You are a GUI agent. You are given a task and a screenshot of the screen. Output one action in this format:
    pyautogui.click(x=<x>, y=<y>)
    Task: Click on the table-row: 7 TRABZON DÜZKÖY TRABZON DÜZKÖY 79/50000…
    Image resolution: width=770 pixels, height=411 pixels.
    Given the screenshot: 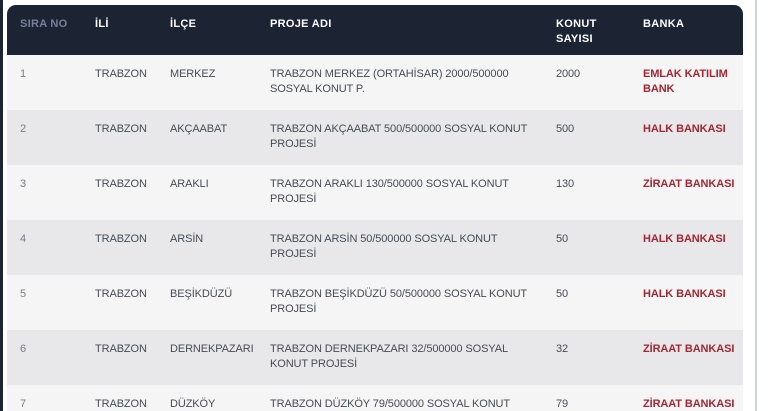 What is the action you would take?
    pyautogui.click(x=375, y=398)
    